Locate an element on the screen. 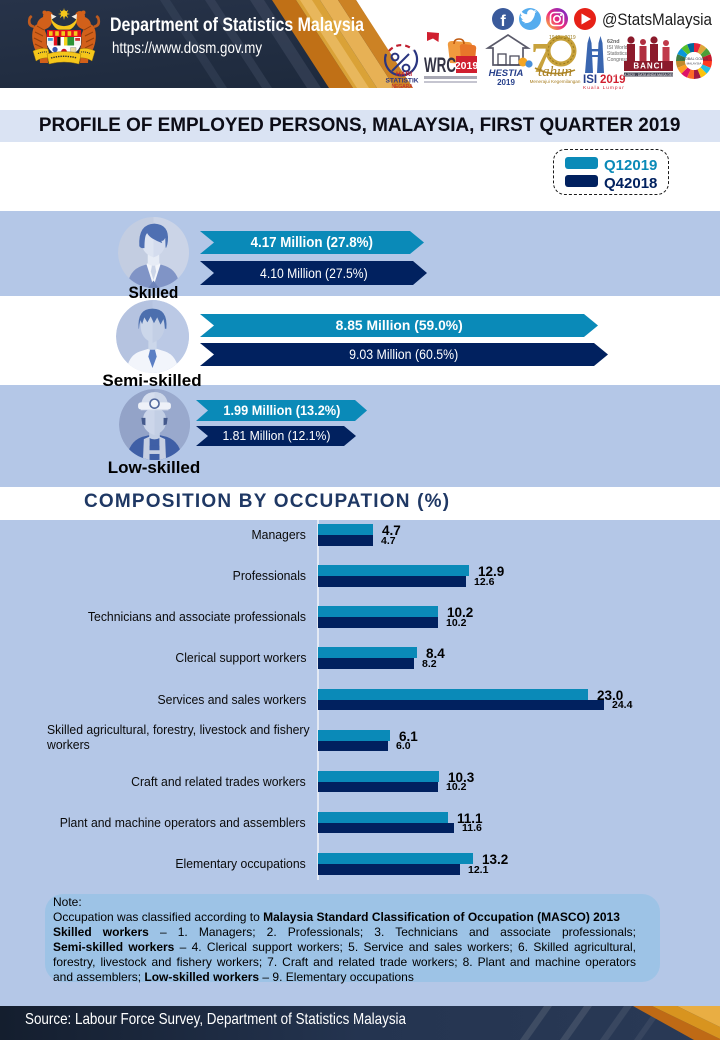 This screenshot has height=1040, width=720. svg-text: NEGARA is located at coordinates (402, 87).